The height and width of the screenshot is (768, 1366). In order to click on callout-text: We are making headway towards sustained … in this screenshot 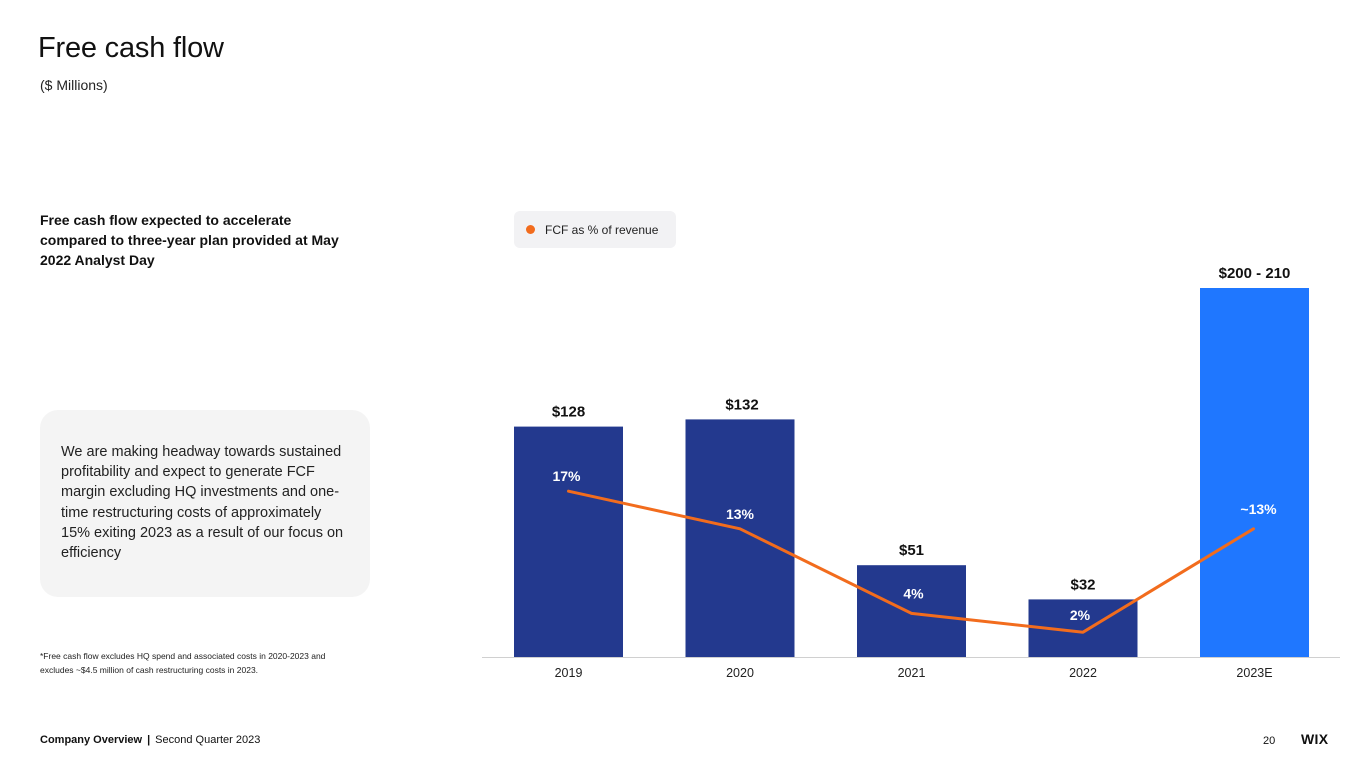, I will do `click(202, 503)`.